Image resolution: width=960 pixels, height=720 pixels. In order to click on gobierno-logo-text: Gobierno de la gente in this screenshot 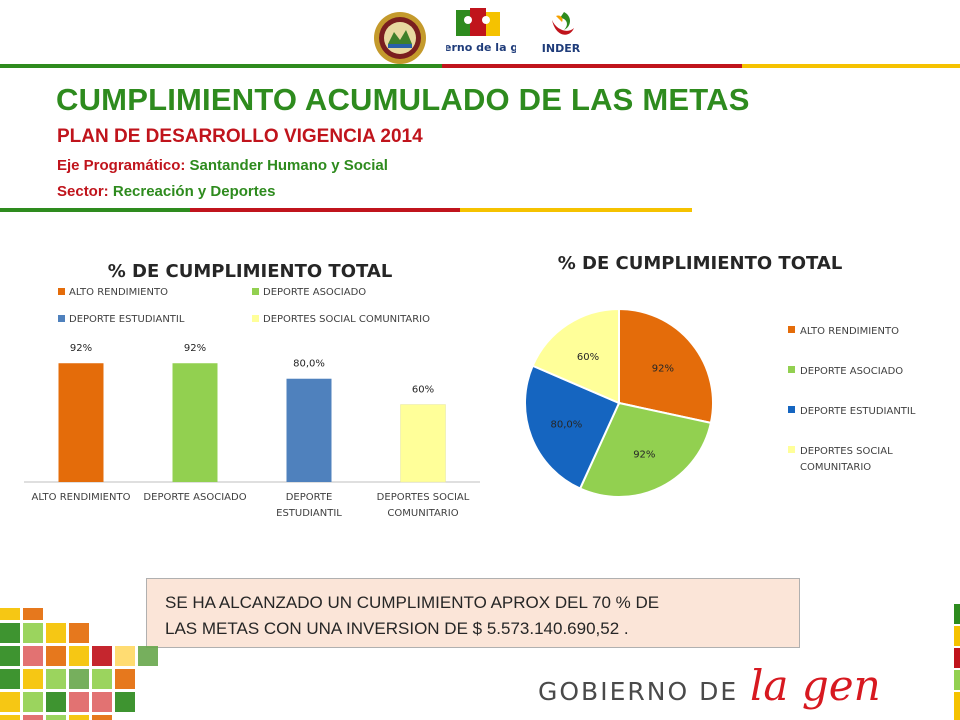, I will do `click(481, 47)`.